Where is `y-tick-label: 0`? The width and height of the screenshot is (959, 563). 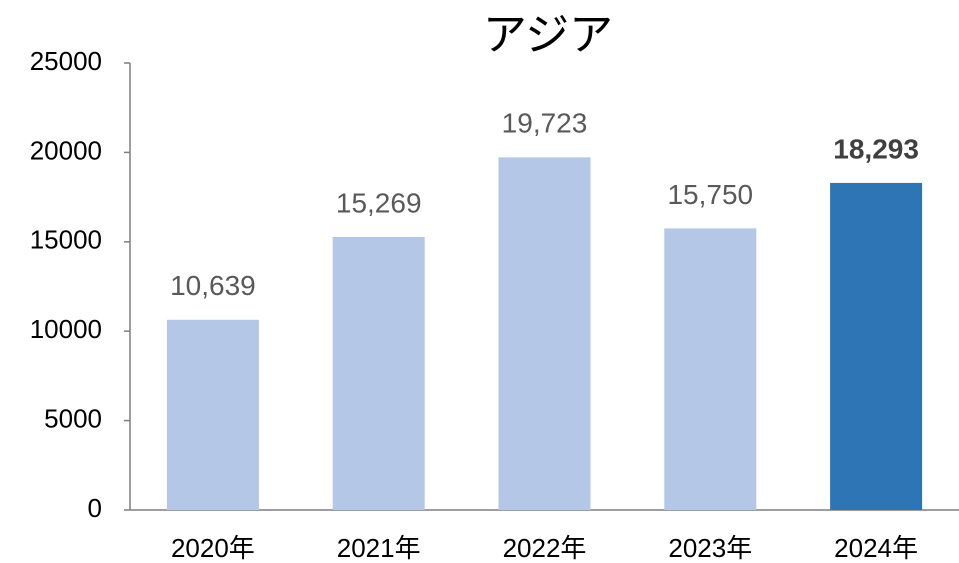 y-tick-label: 0 is located at coordinates (95, 508).